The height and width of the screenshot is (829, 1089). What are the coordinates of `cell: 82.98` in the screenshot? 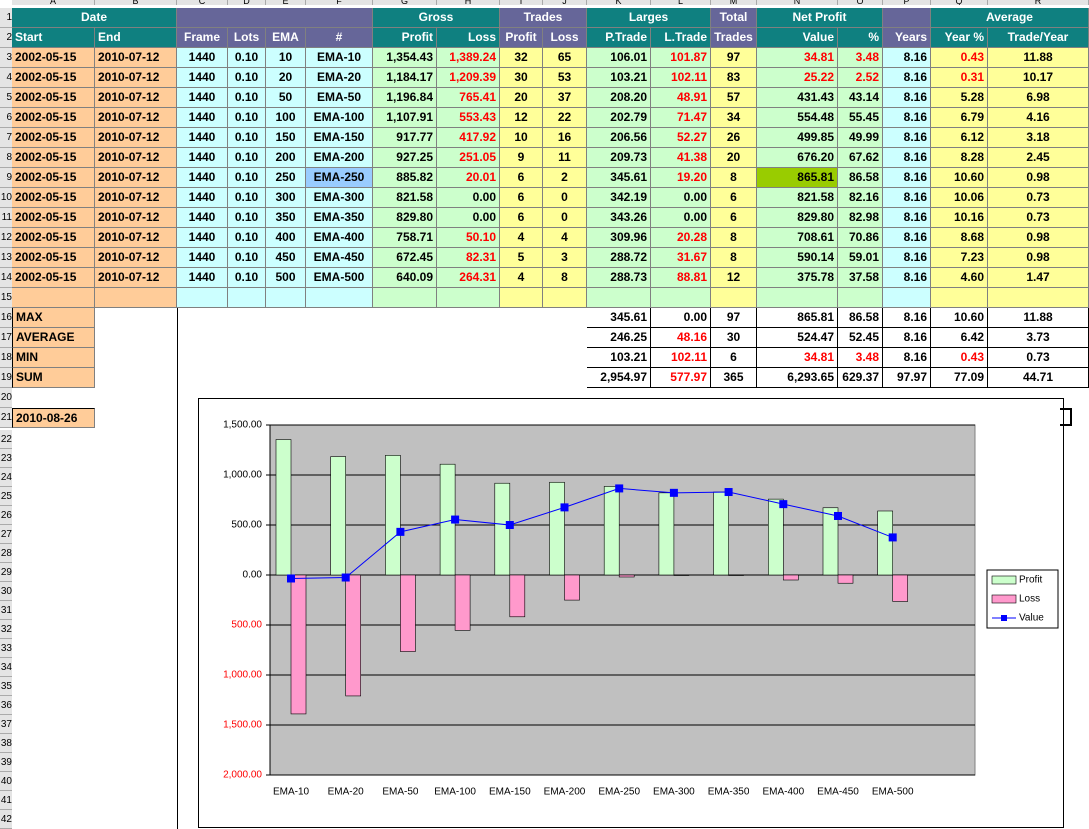 It's located at (860, 218).